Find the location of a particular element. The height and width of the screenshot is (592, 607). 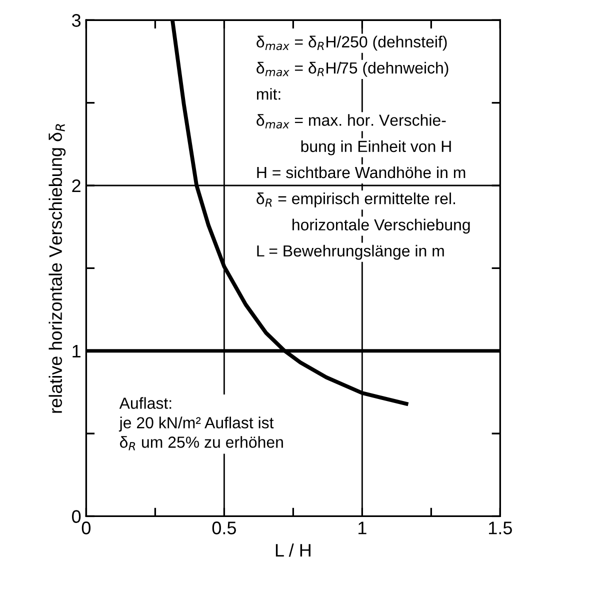

x-tick-label: 1 is located at coordinates (362, 528).